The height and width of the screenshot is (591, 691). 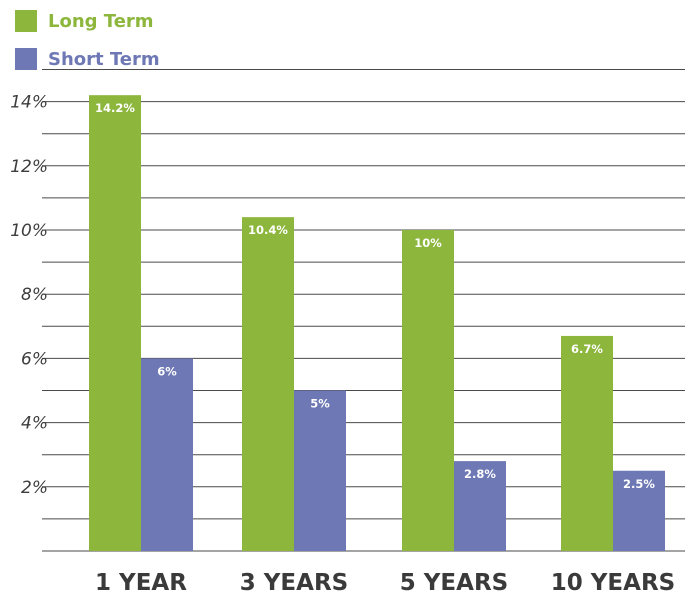 I want to click on data-label: 6.7%, so click(x=587, y=349).